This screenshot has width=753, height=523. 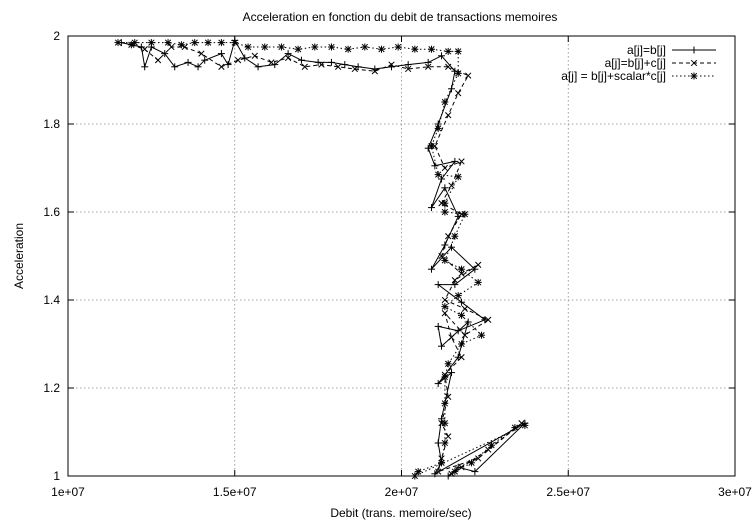 I want to click on x-axis-label: Debit (trans. memoire/sec), so click(x=400, y=513).